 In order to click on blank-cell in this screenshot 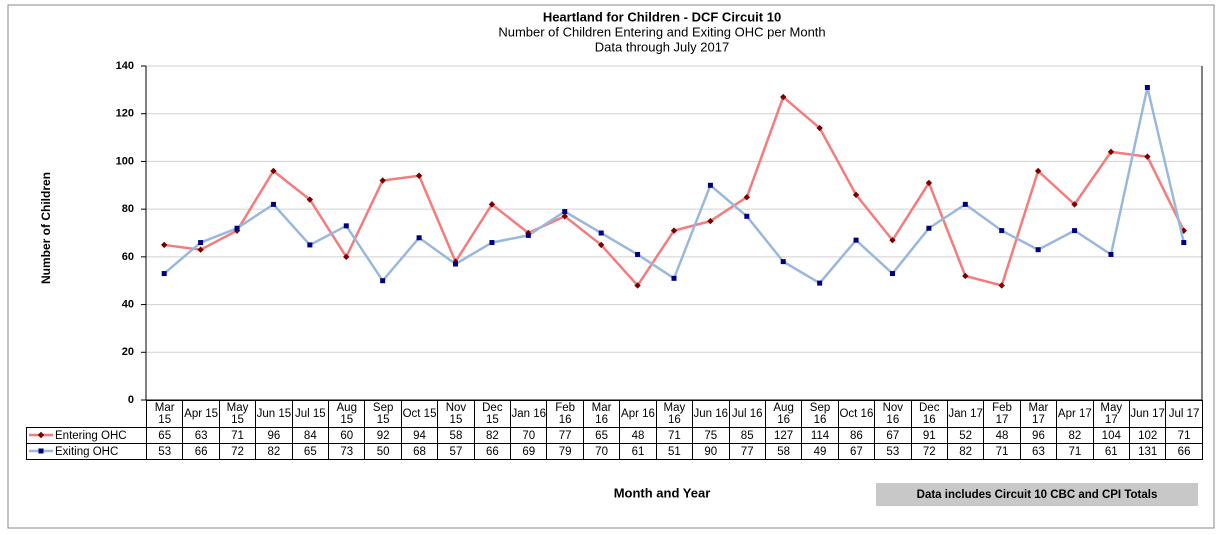, I will do `click(87, 414)`.